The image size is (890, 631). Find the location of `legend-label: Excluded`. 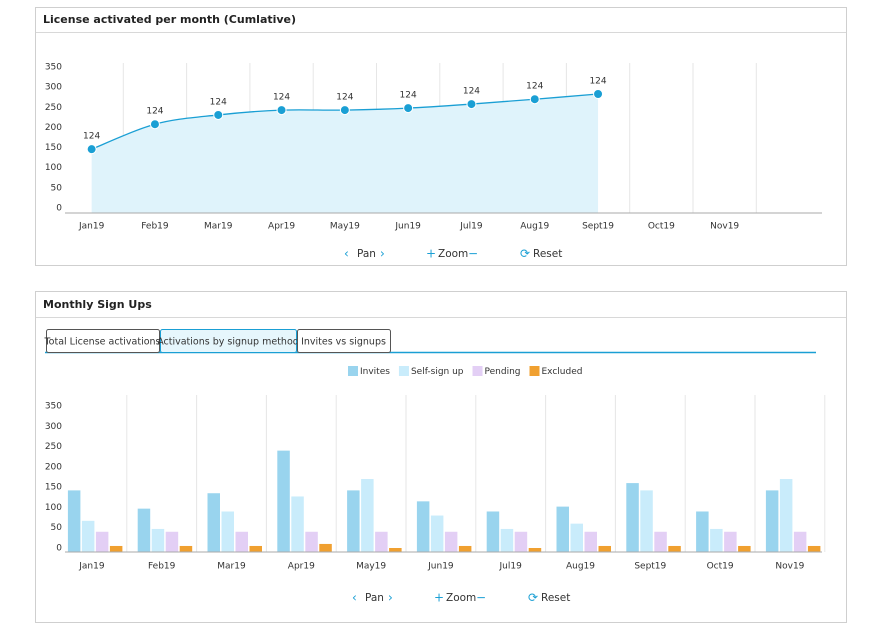

legend-label: Excluded is located at coordinates (562, 372).